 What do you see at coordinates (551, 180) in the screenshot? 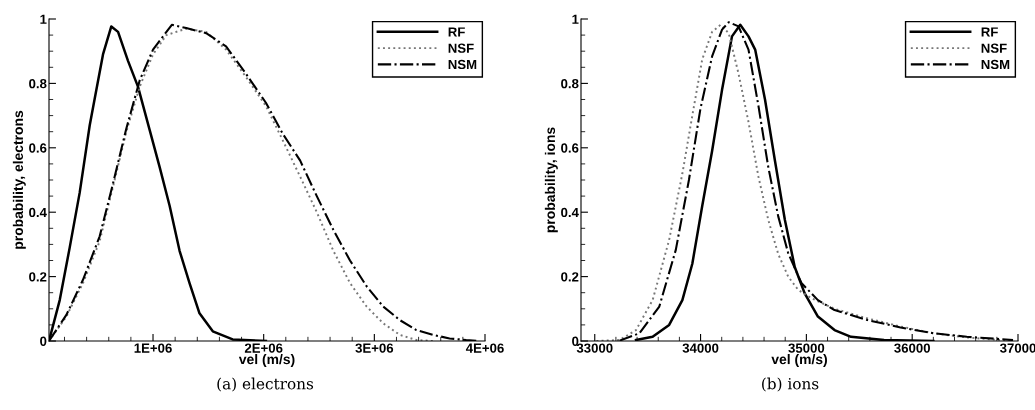
I see `y-axis-title: probability, ions` at bounding box center [551, 180].